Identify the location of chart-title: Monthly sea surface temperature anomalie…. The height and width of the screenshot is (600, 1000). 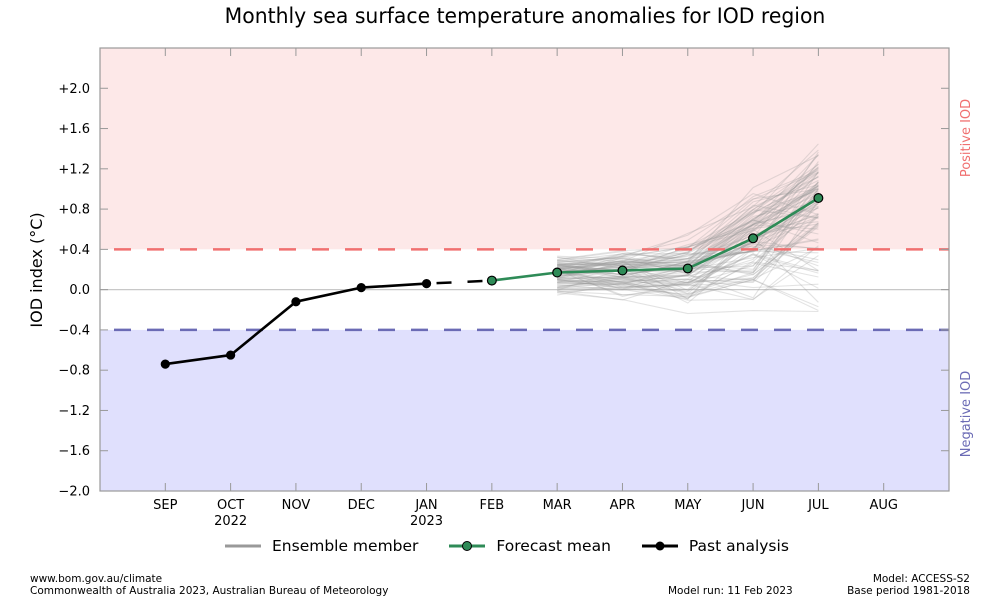
(525, 16).